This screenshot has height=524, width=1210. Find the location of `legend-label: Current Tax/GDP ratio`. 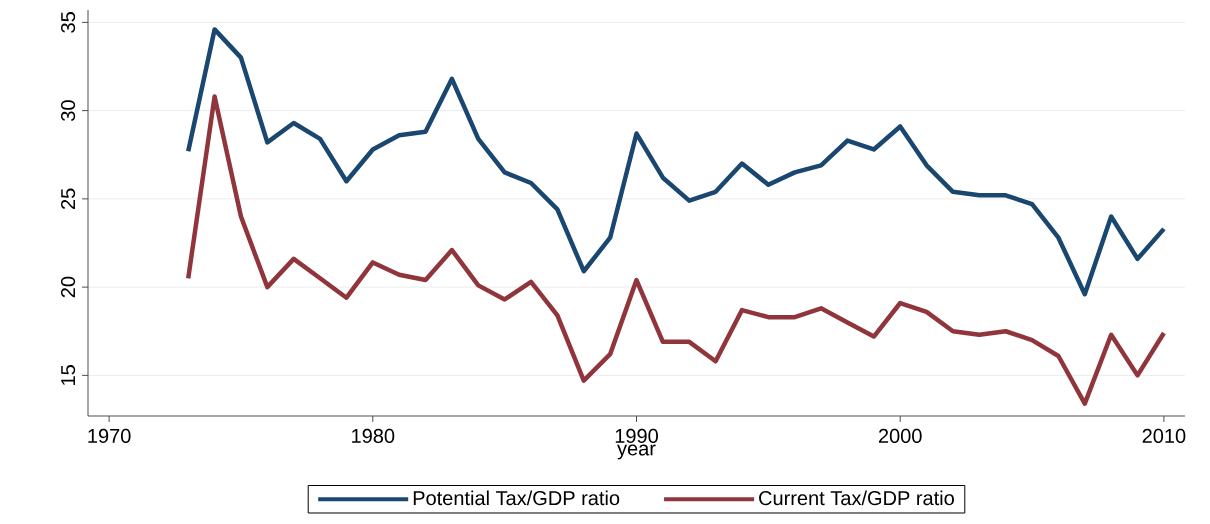

legend-label: Current Tax/GDP ratio is located at coordinates (856, 498).